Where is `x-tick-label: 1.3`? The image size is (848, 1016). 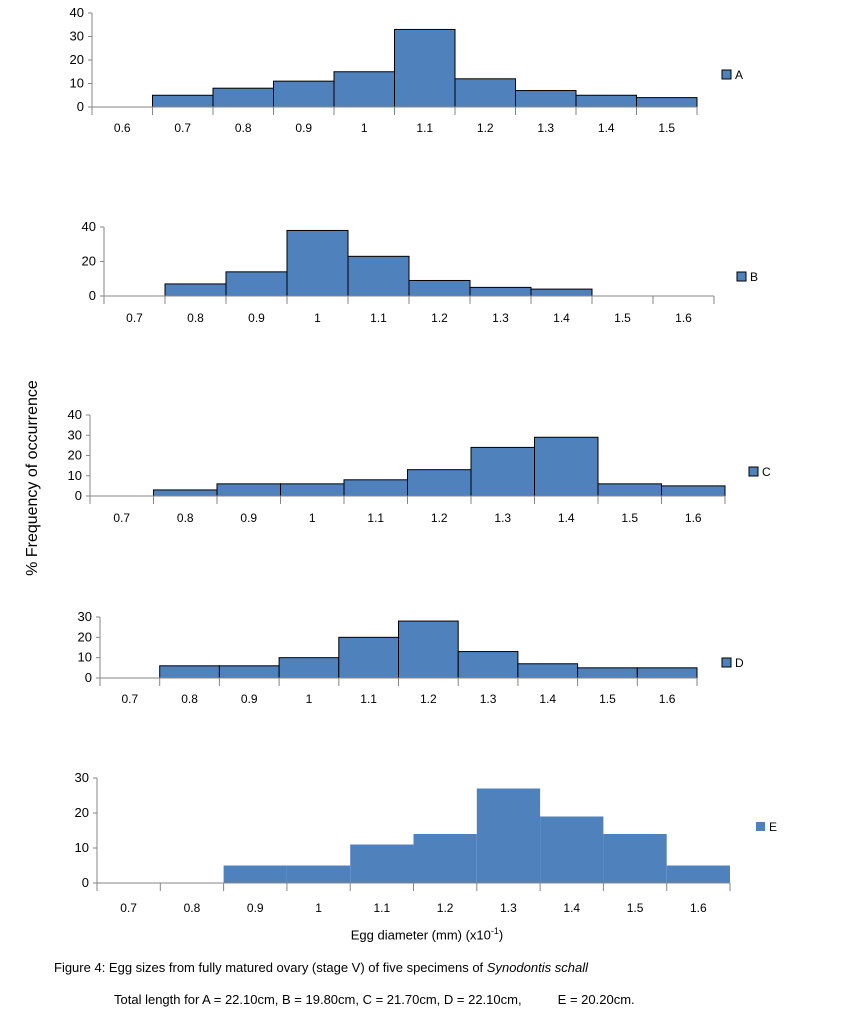 x-tick-label: 1.3 is located at coordinates (500, 318).